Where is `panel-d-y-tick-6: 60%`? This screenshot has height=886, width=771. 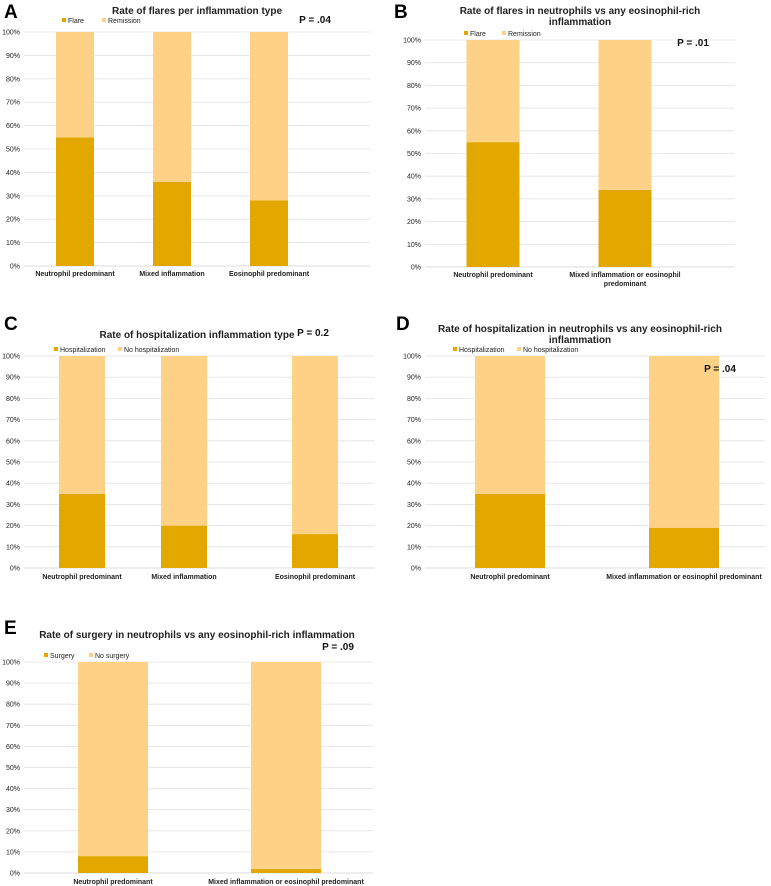 panel-d-y-tick-6: 60% is located at coordinates (414, 441).